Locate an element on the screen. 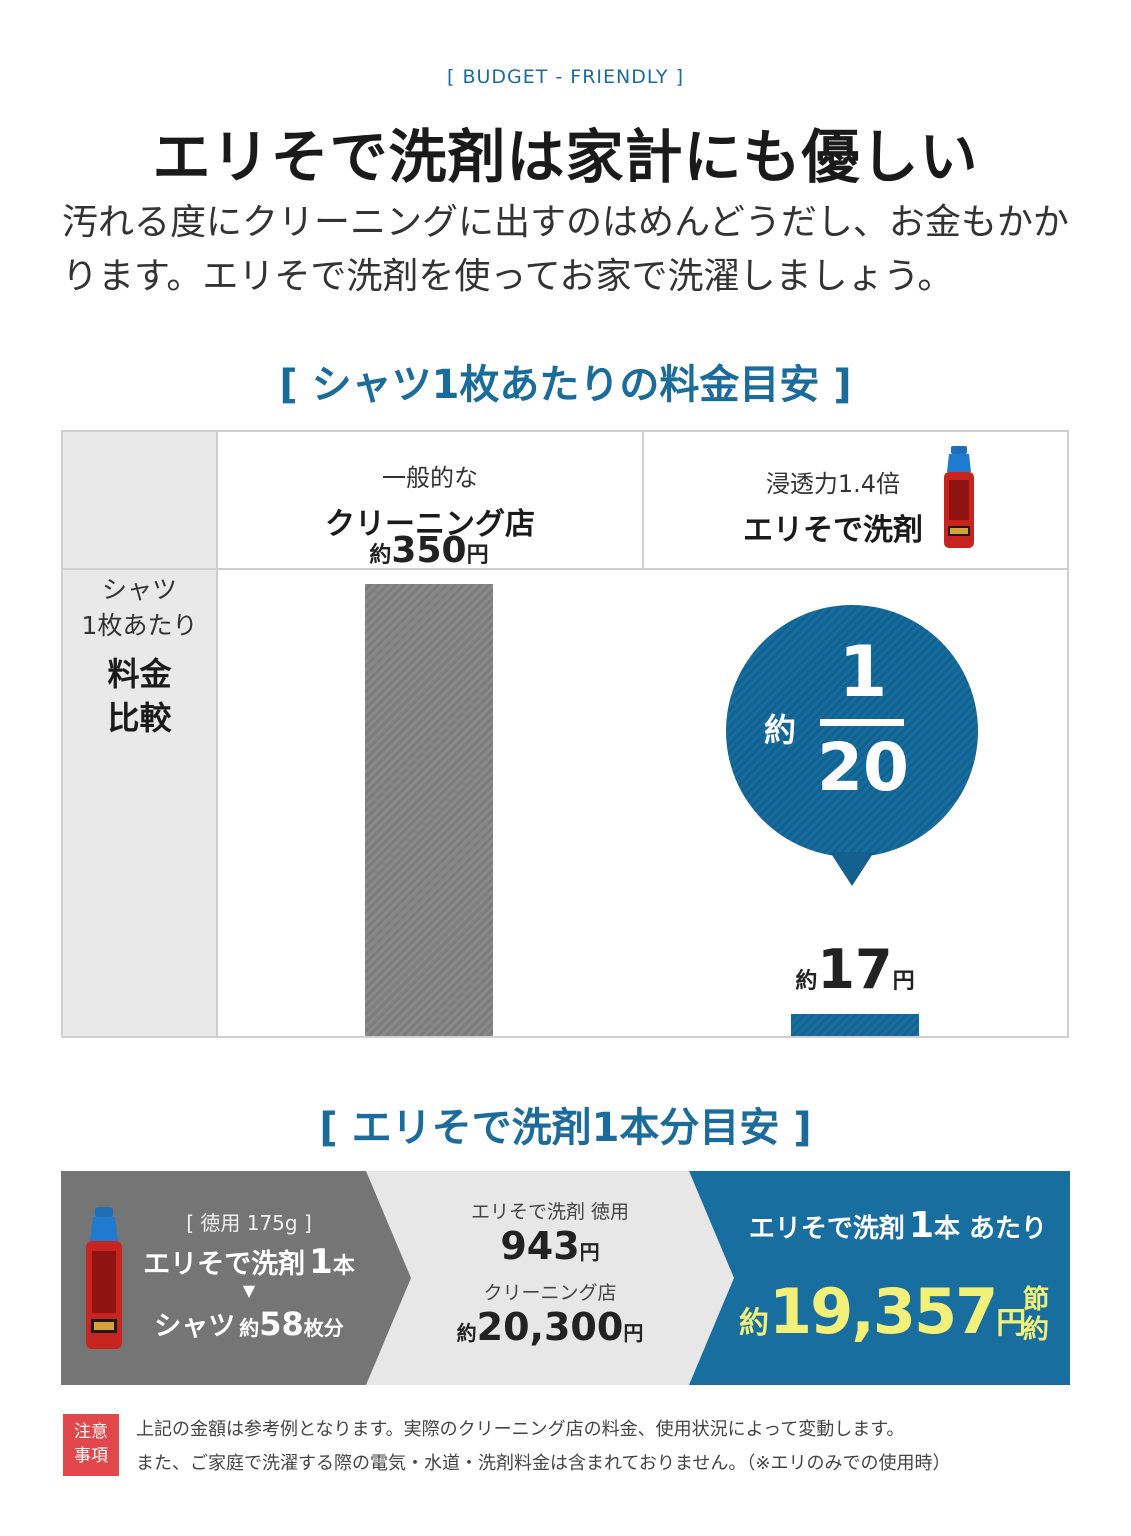 The height and width of the screenshot is (1536, 1131). eyebrow-label: [ BUDGET - FRIENDLY ] is located at coordinates (565, 77).